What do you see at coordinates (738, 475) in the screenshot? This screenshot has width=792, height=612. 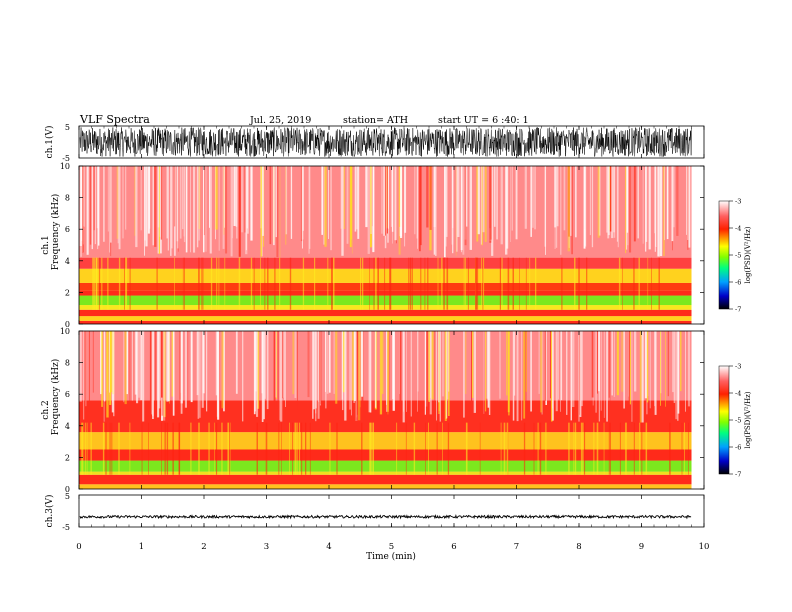 I see `colorbar-tick-label: -7` at bounding box center [738, 475].